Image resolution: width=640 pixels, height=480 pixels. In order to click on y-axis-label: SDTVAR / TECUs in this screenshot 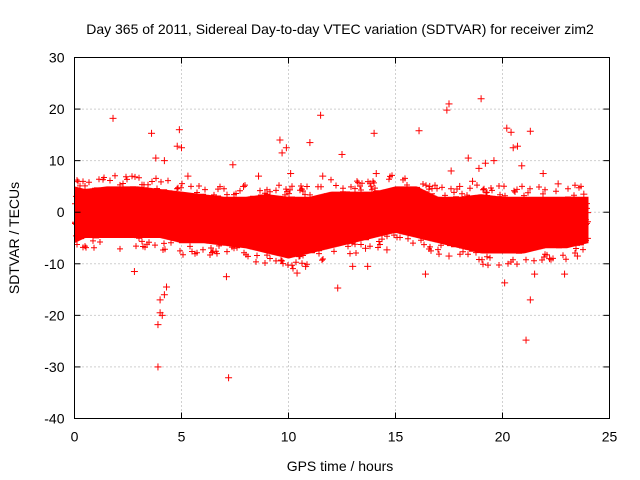, I will do `click(14, 238)`.